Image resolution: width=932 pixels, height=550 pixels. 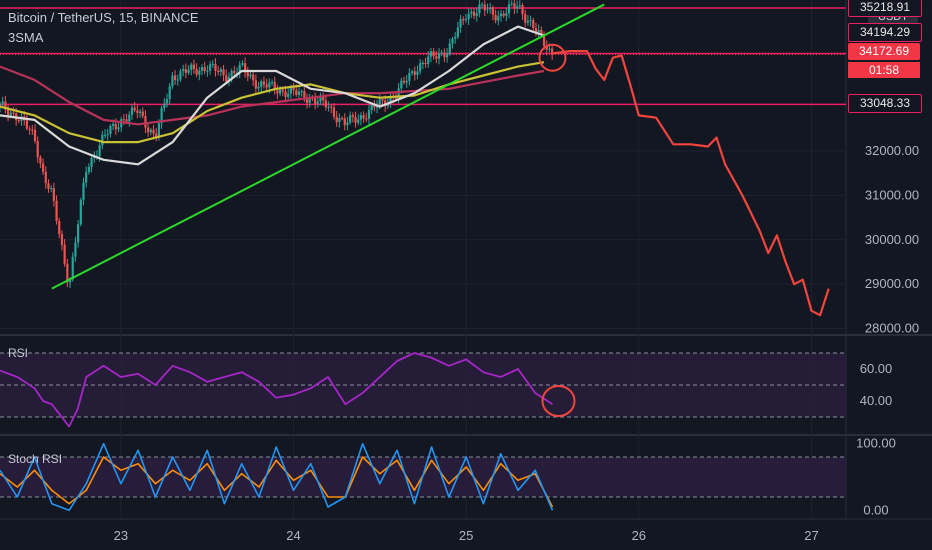 What do you see at coordinates (892, 239) in the screenshot?
I see `y-tick-label: 30000.00` at bounding box center [892, 239].